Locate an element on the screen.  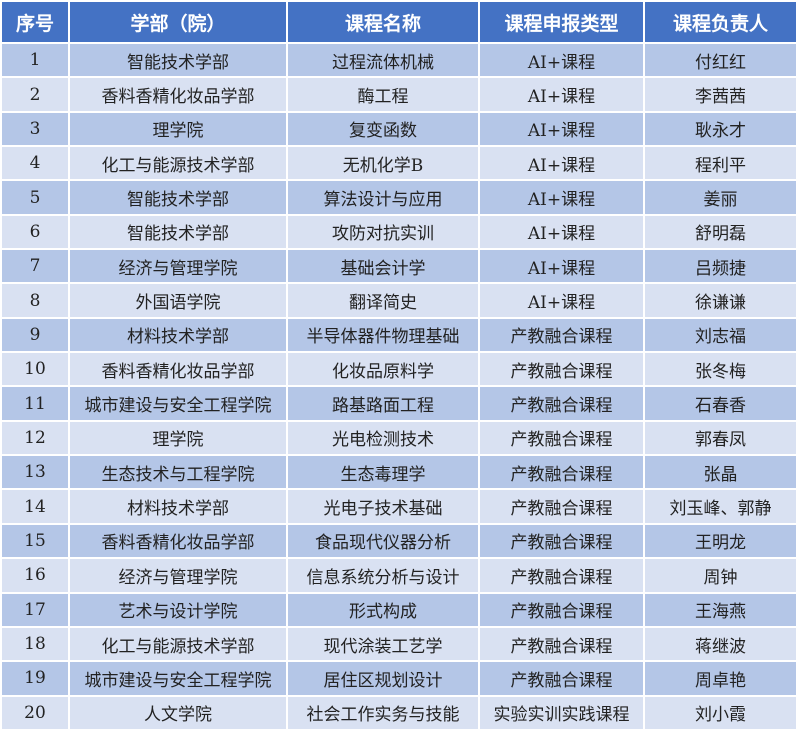
cell-index: 19 is located at coordinates (35, 678).